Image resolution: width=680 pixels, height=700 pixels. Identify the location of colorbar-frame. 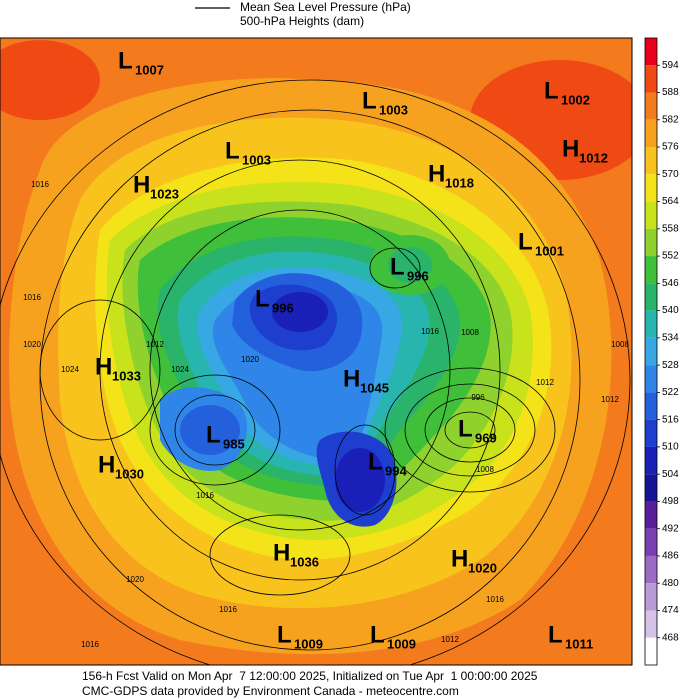
(651, 351).